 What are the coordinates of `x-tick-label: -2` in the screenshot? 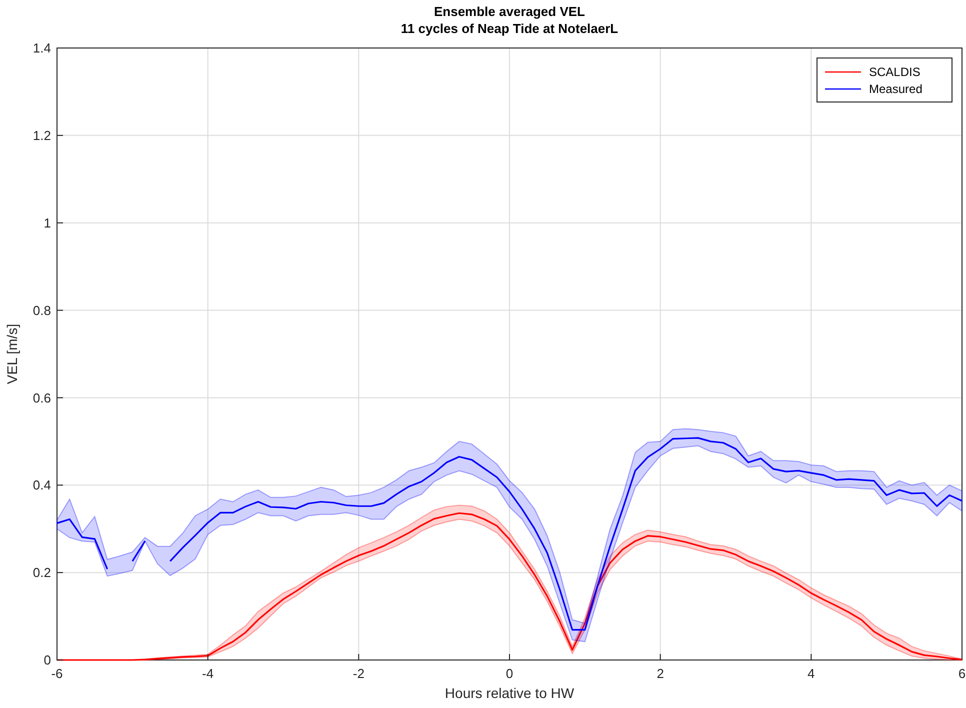 It's located at (358, 673).